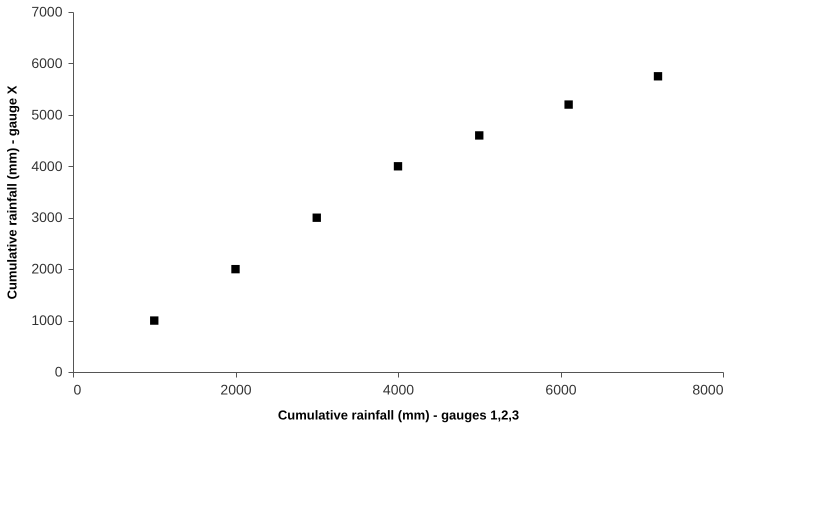 This screenshot has width=817, height=508. What do you see at coordinates (47, 12) in the screenshot?
I see `y-tick-label: 7000` at bounding box center [47, 12].